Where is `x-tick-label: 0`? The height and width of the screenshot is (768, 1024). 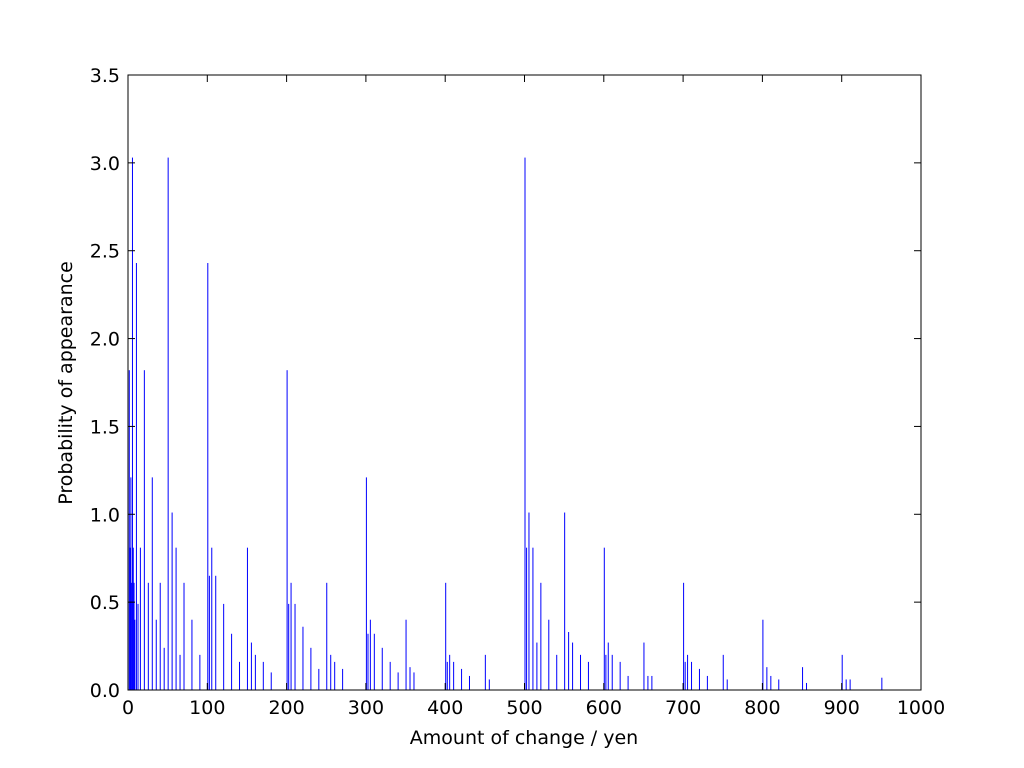
x-tick-label: 0 is located at coordinates (128, 708).